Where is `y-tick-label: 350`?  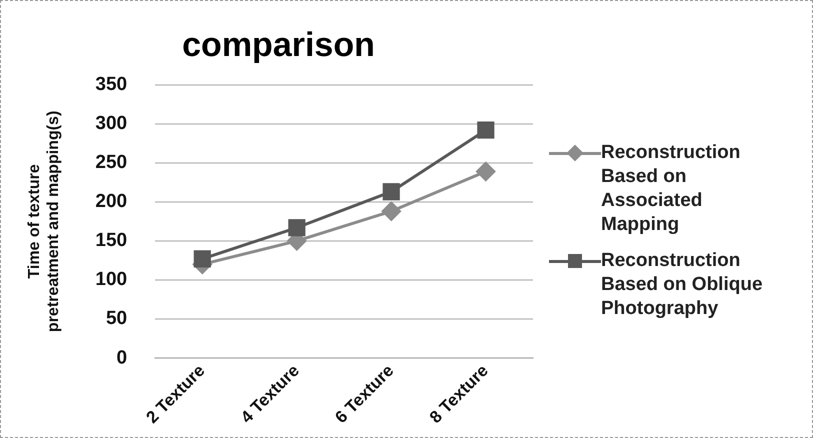 y-tick-label: 350 is located at coordinates (111, 85).